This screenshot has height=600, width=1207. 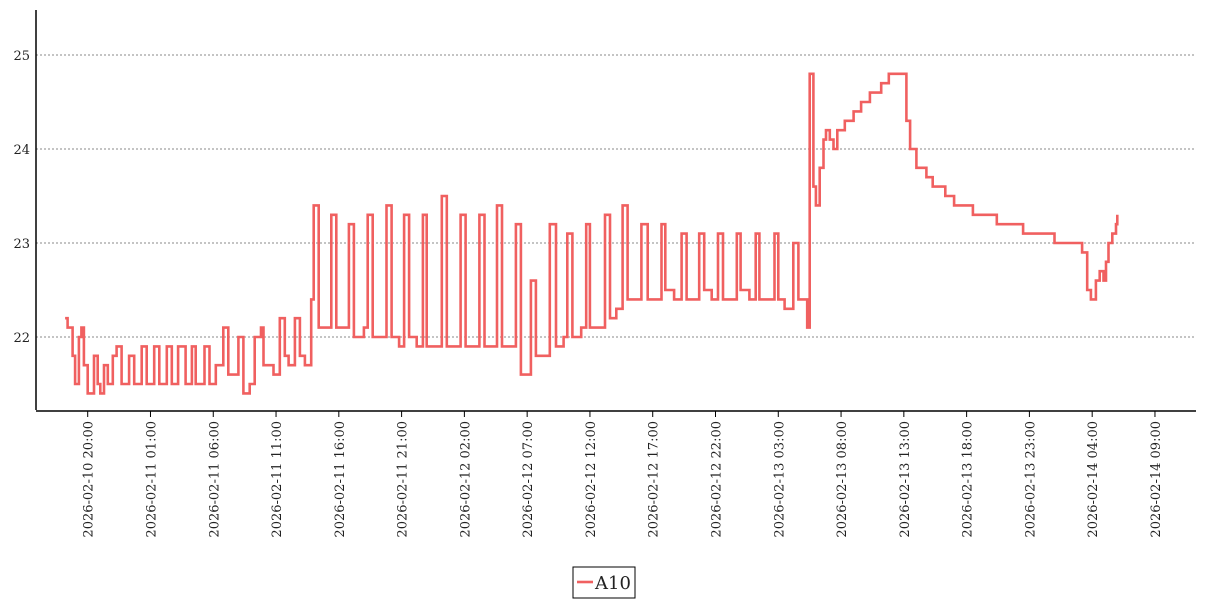 What do you see at coordinates (21, 244) in the screenshot?
I see `y-tick-label: 23` at bounding box center [21, 244].